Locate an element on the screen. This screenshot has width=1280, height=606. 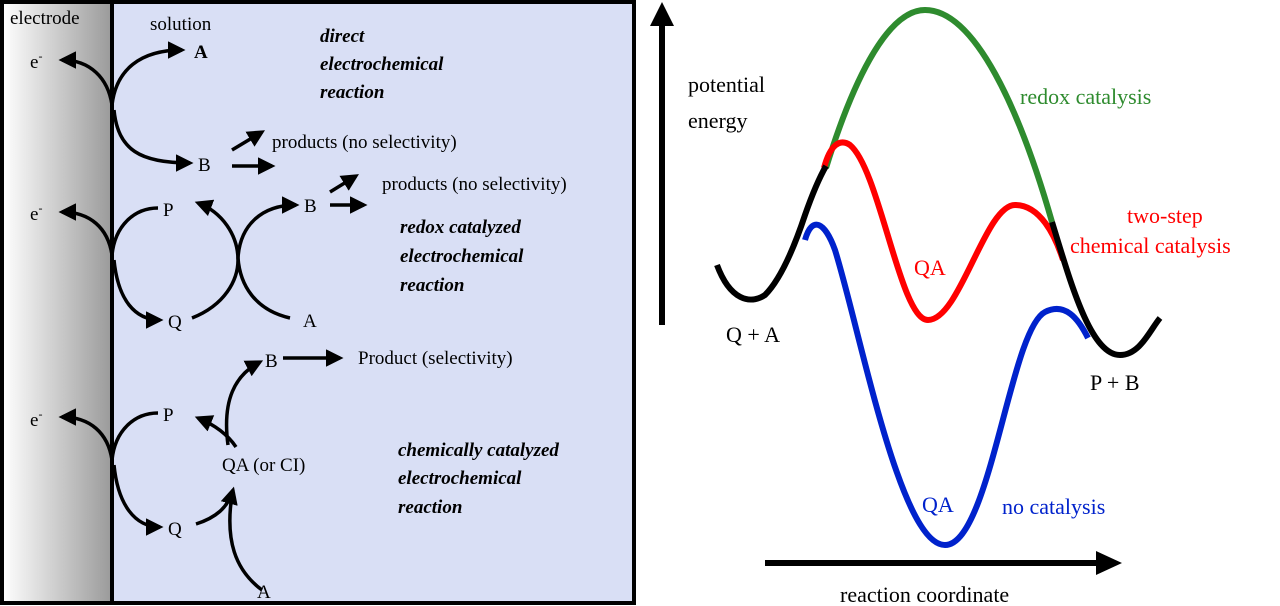
mechanism-title: chemically catalyzed is located at coordinates (478, 450).